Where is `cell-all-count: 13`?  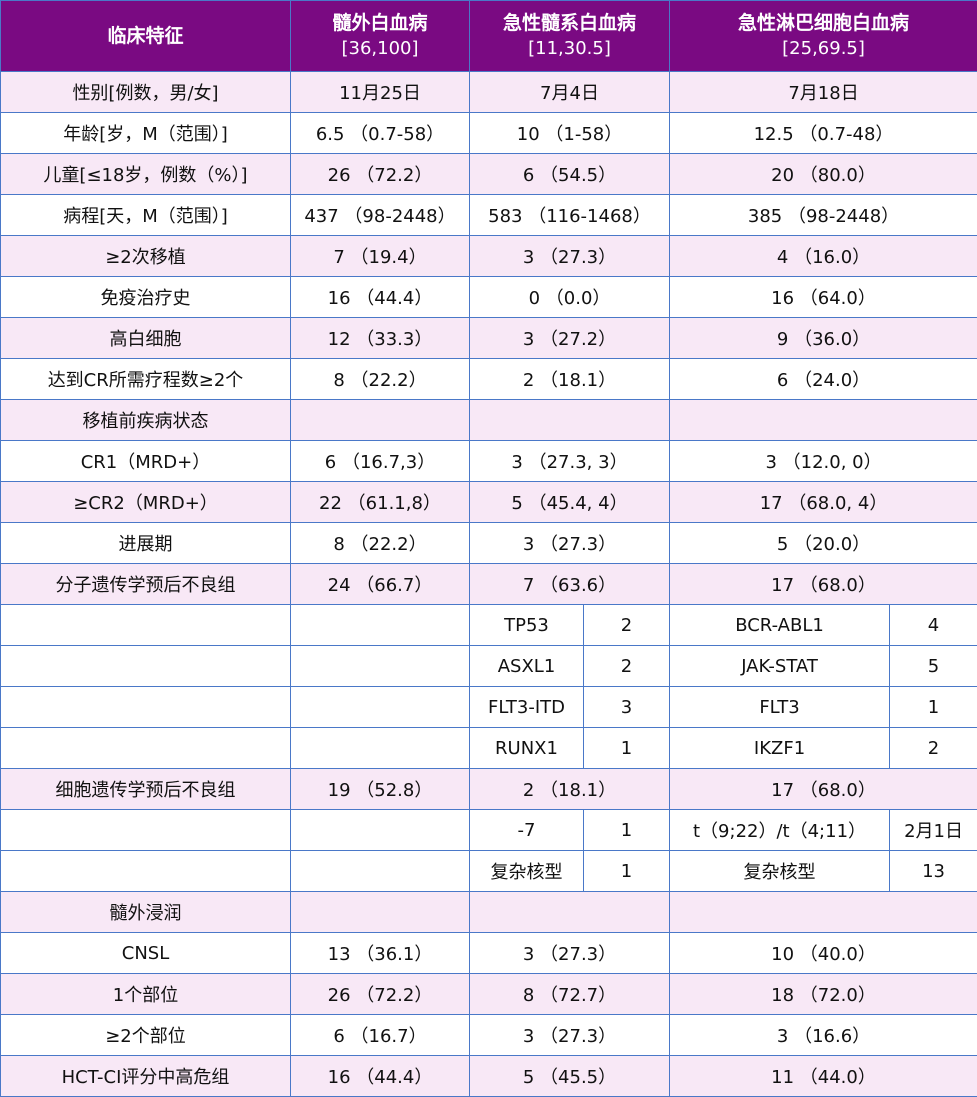
cell-all-count: 13 is located at coordinates (933, 871).